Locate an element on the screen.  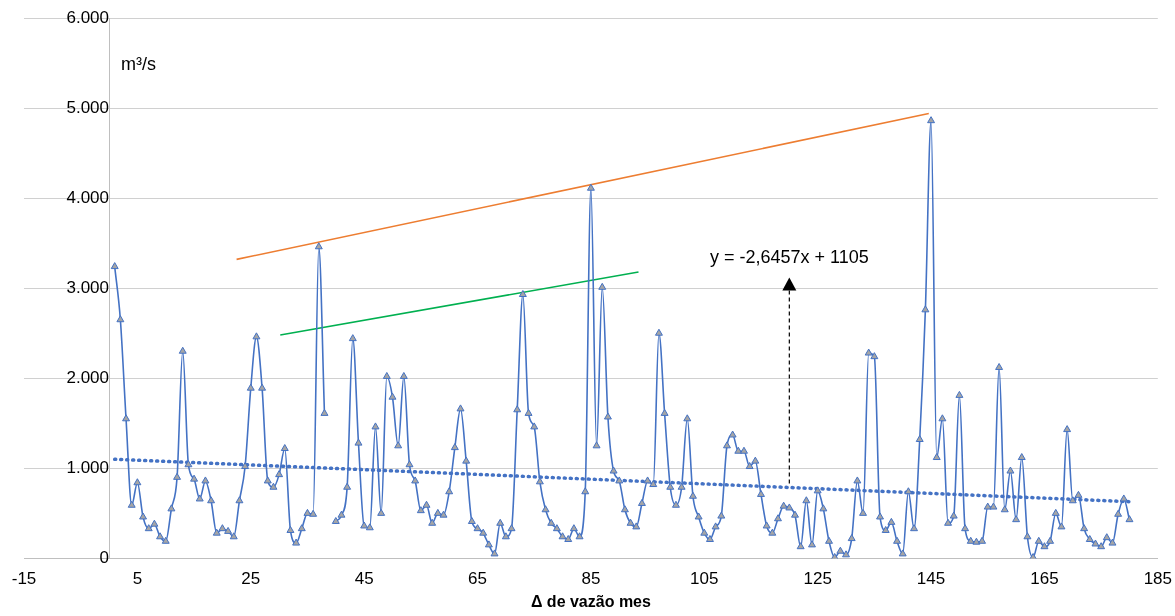
y-tick-label: 1.000 is located at coordinates (88, 468).